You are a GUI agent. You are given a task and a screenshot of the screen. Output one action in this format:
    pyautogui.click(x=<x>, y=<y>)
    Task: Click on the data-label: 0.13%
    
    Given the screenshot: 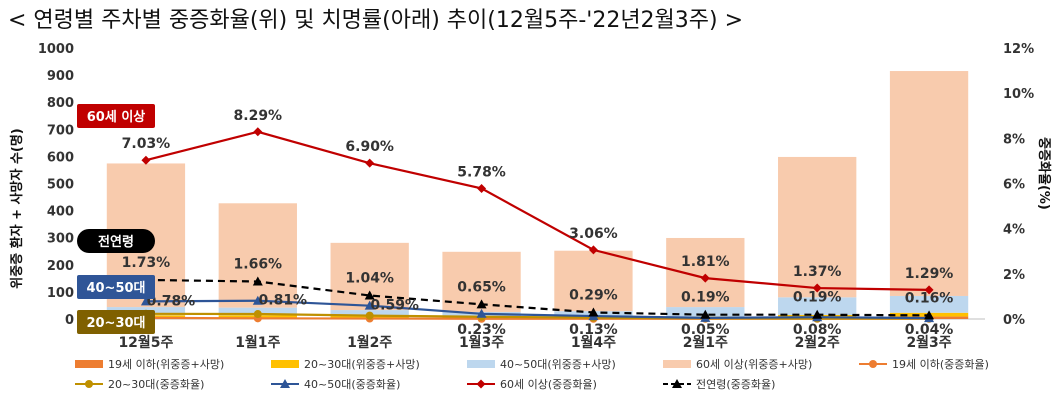 What is the action you would take?
    pyautogui.click(x=593, y=330)
    